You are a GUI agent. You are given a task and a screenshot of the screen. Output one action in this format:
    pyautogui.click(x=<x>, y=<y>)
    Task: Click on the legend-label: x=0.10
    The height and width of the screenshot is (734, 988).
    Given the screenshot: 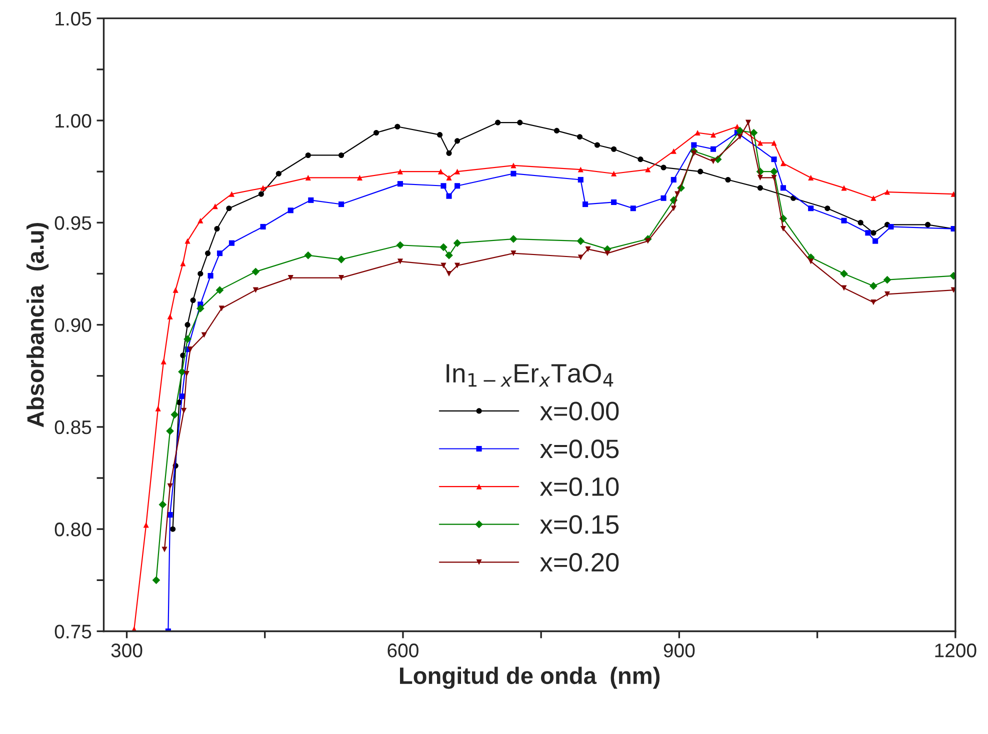 What is the action you would take?
    pyautogui.click(x=579, y=486)
    